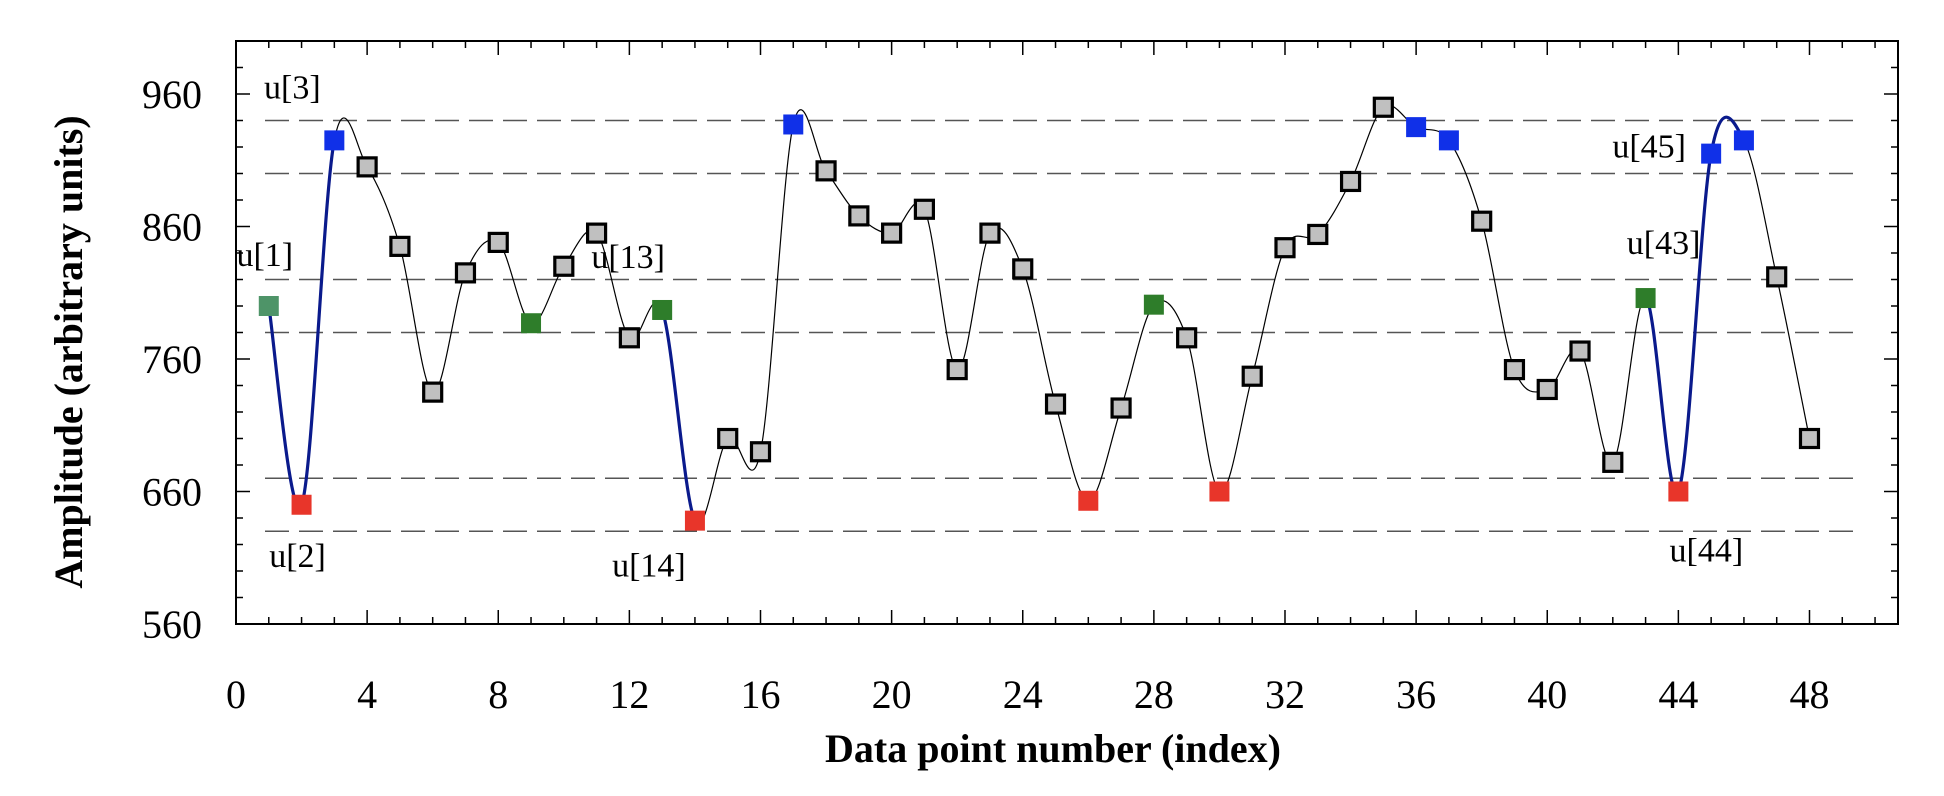 The width and height of the screenshot is (1944, 796). Describe the element at coordinates (649, 566) in the screenshot. I see `point-annotation: u[14]` at that location.